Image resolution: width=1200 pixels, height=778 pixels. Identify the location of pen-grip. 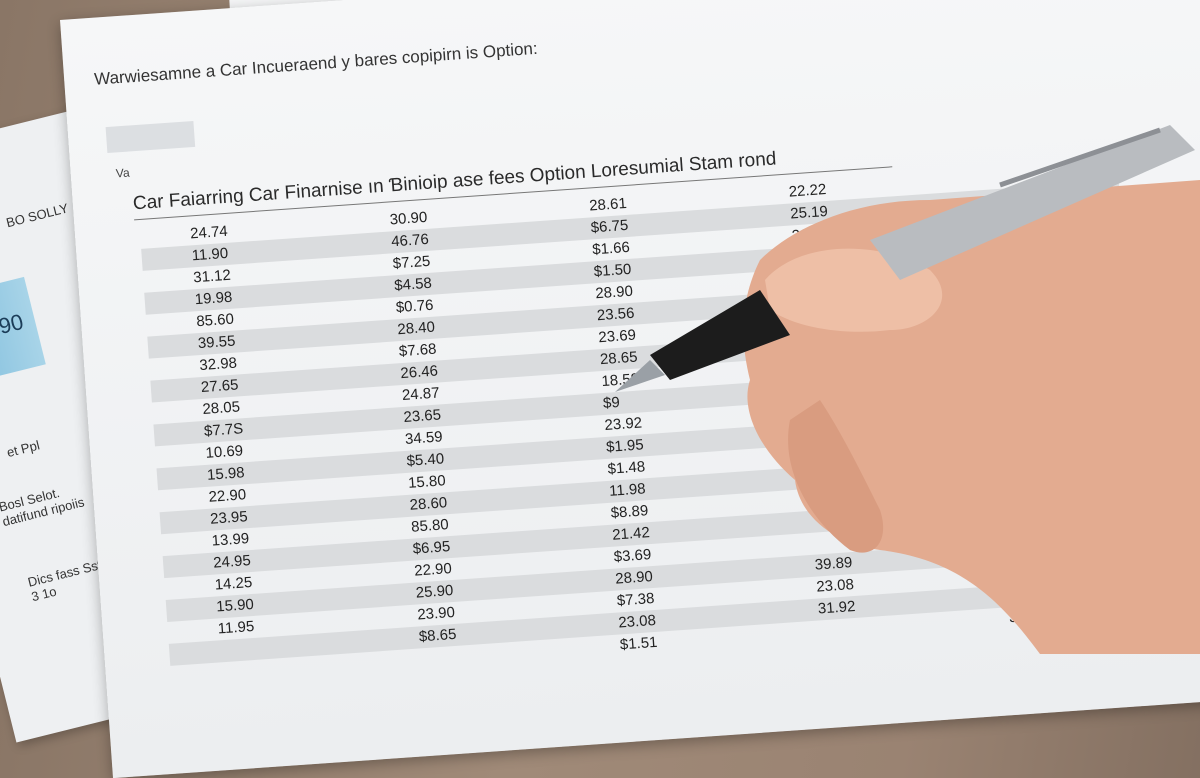
(720, 335).